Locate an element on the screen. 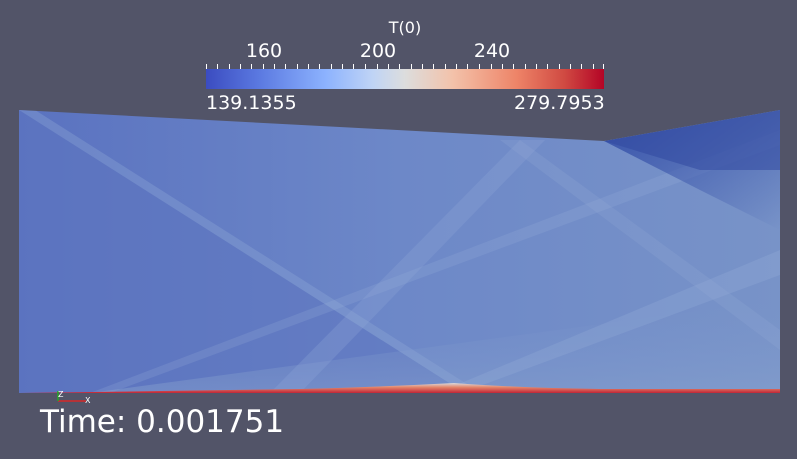 The width and height of the screenshot is (797, 459). x-axis-label: X is located at coordinates (88, 400).